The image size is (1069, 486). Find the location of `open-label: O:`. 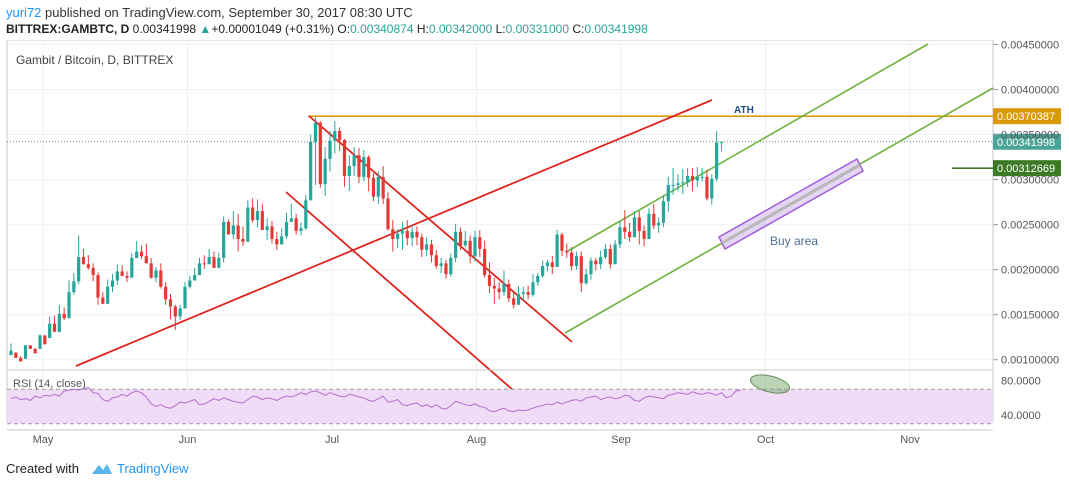

open-label: O: is located at coordinates (344, 29).